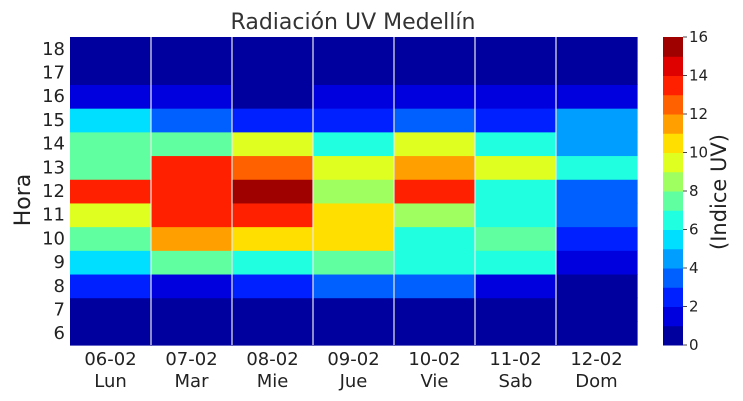 This screenshot has width=743, height=401. Describe the element at coordinates (53, 73) in the screenshot. I see `y-tick-label: 17` at that location.